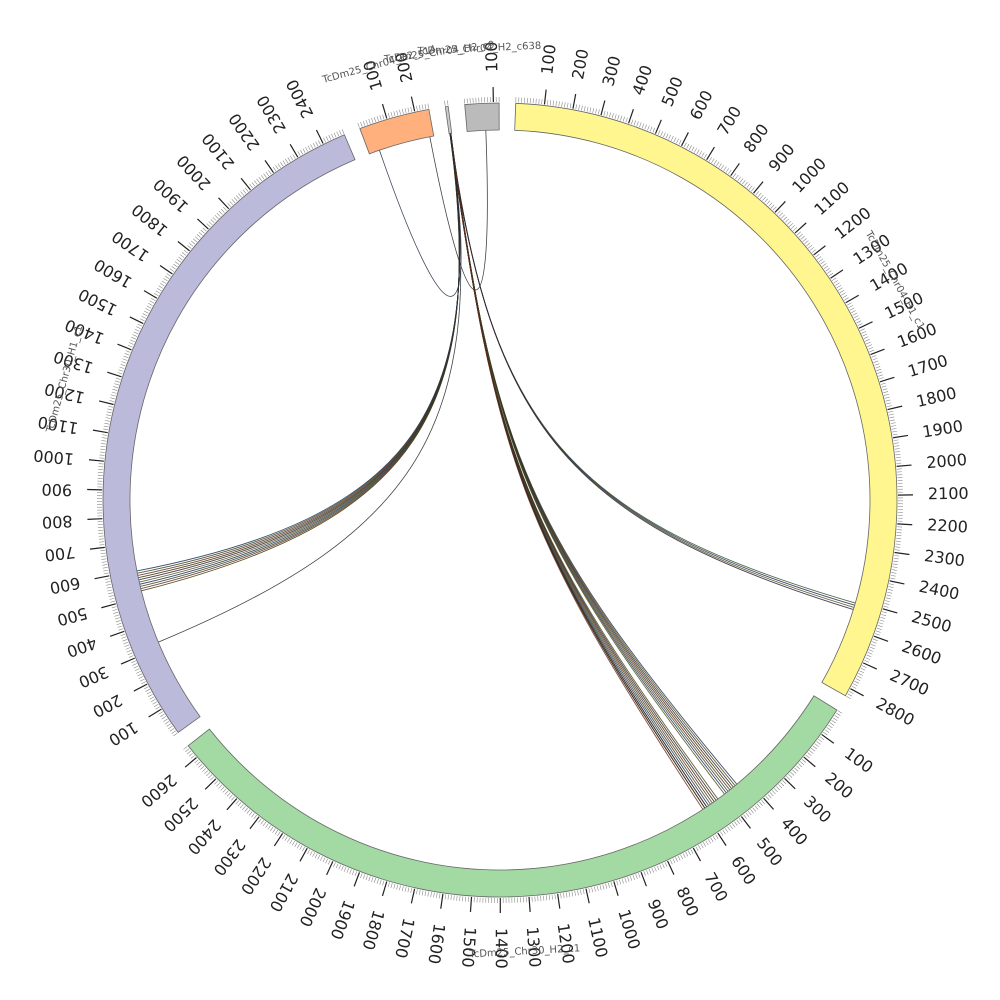 Image resolution: width=1000 pixels, height=1000 pixels. I want to click on tick-label-chr30_h2: 2200, so click(256, 876).